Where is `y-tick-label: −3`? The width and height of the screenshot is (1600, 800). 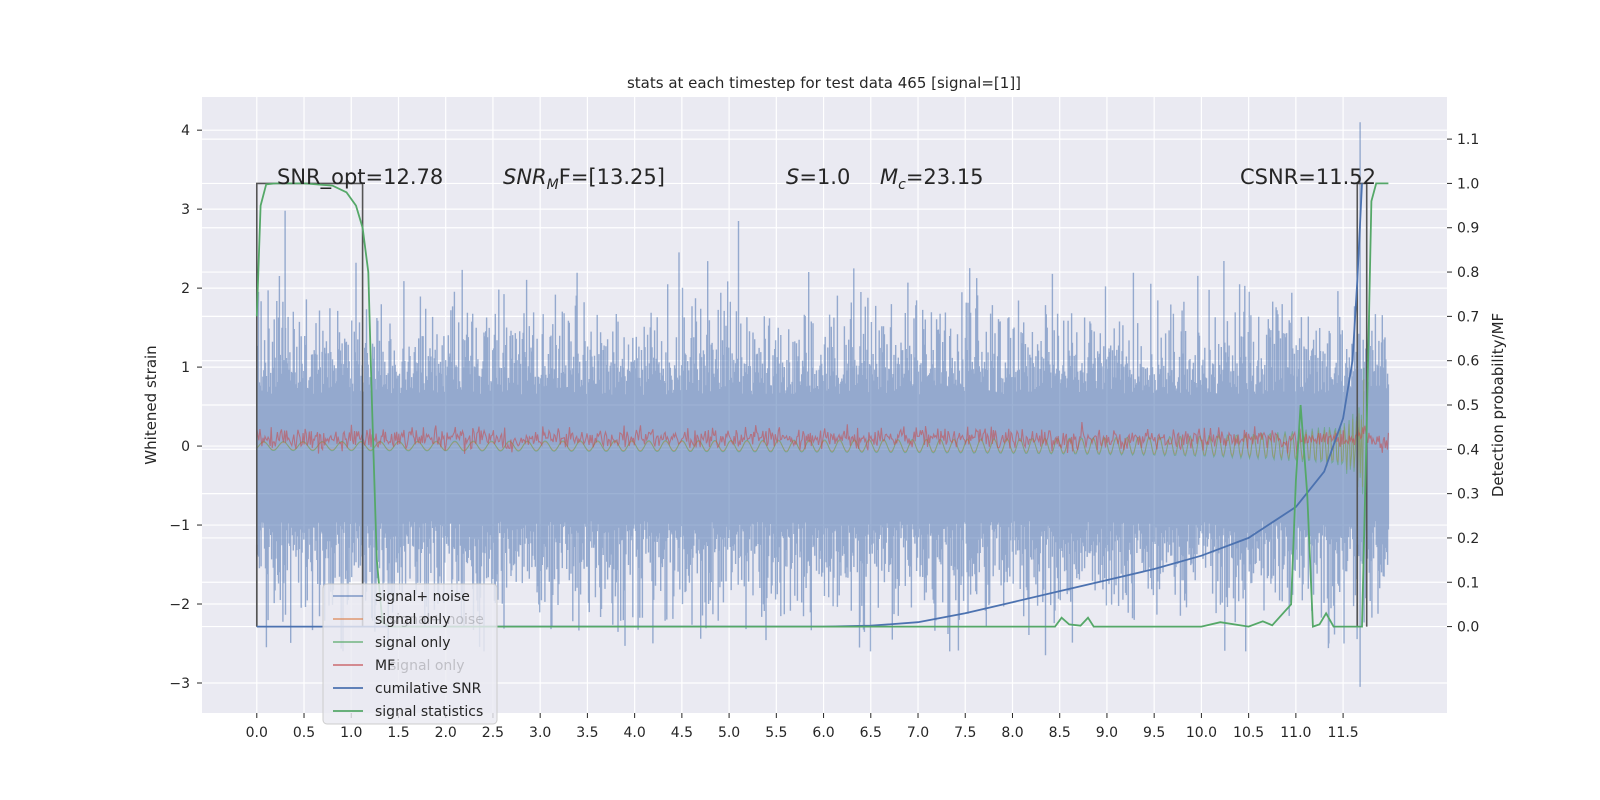
y-tick-label: −3 is located at coordinates (179, 684).